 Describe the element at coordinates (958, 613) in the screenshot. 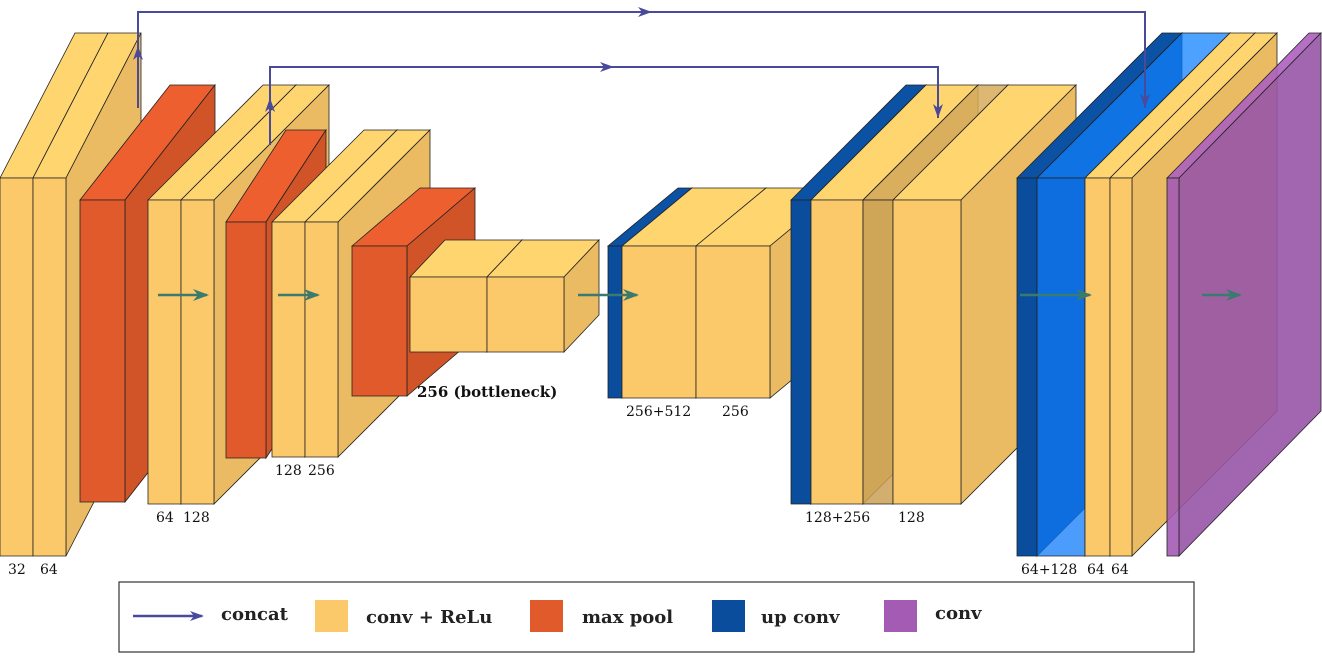

I see `legend-conv-label: conv` at that location.